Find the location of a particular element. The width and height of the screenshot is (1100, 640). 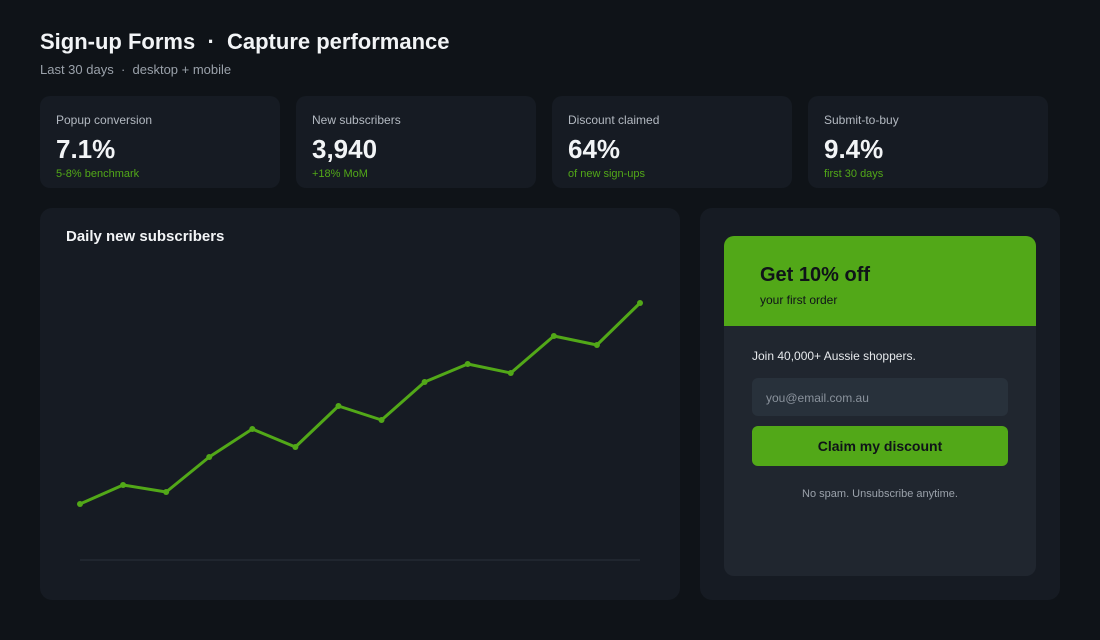

claim-button: Claim my discount is located at coordinates (880, 446).